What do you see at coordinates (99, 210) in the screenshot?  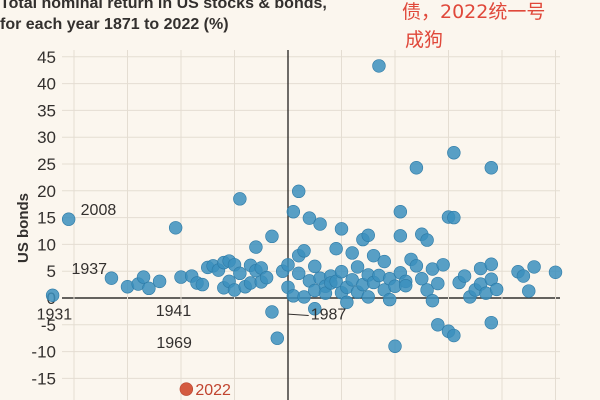 I see `annotation-2008: 2008` at bounding box center [99, 210].